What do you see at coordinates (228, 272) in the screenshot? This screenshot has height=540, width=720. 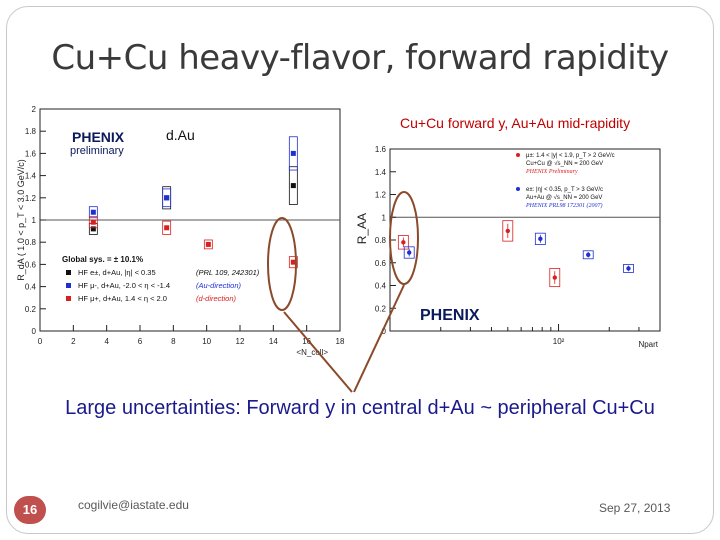 I see `left-legend-ref: (PRL 109, 242301)` at bounding box center [228, 272].